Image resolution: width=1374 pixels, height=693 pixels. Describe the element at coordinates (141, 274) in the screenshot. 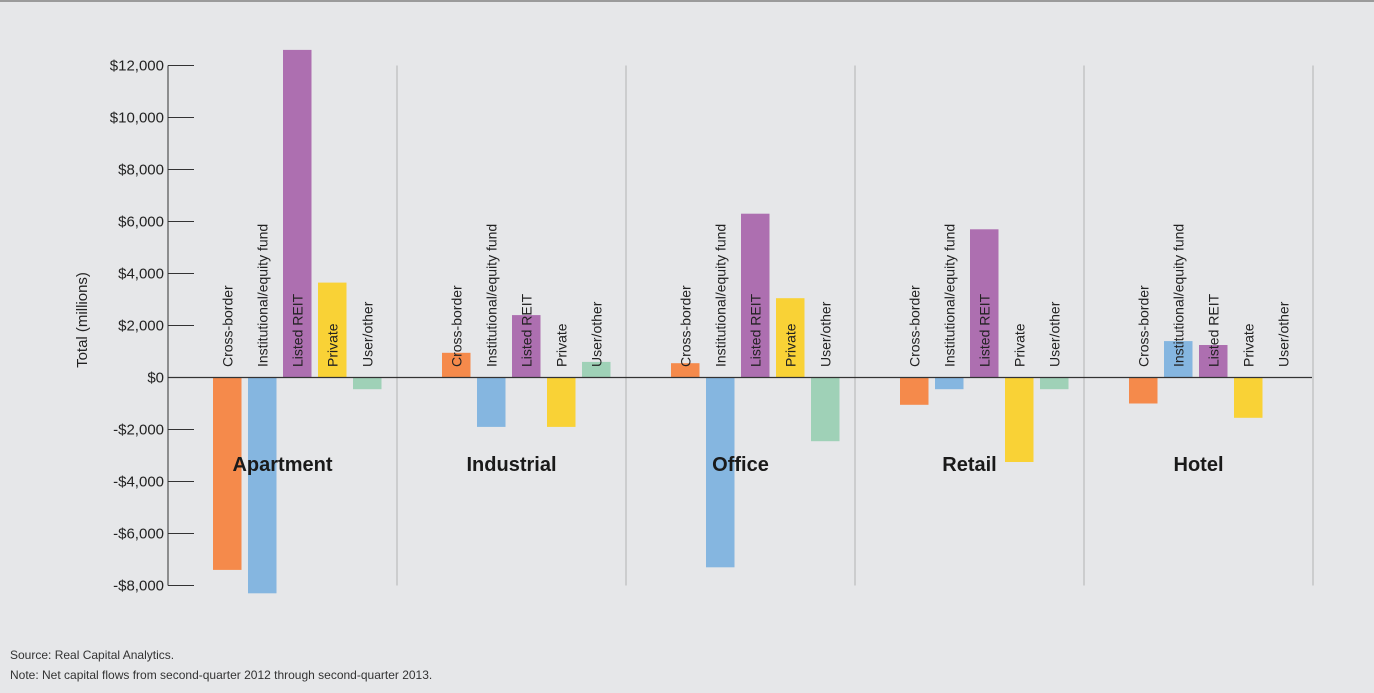

I see `y-tick-label: $4,000` at that location.